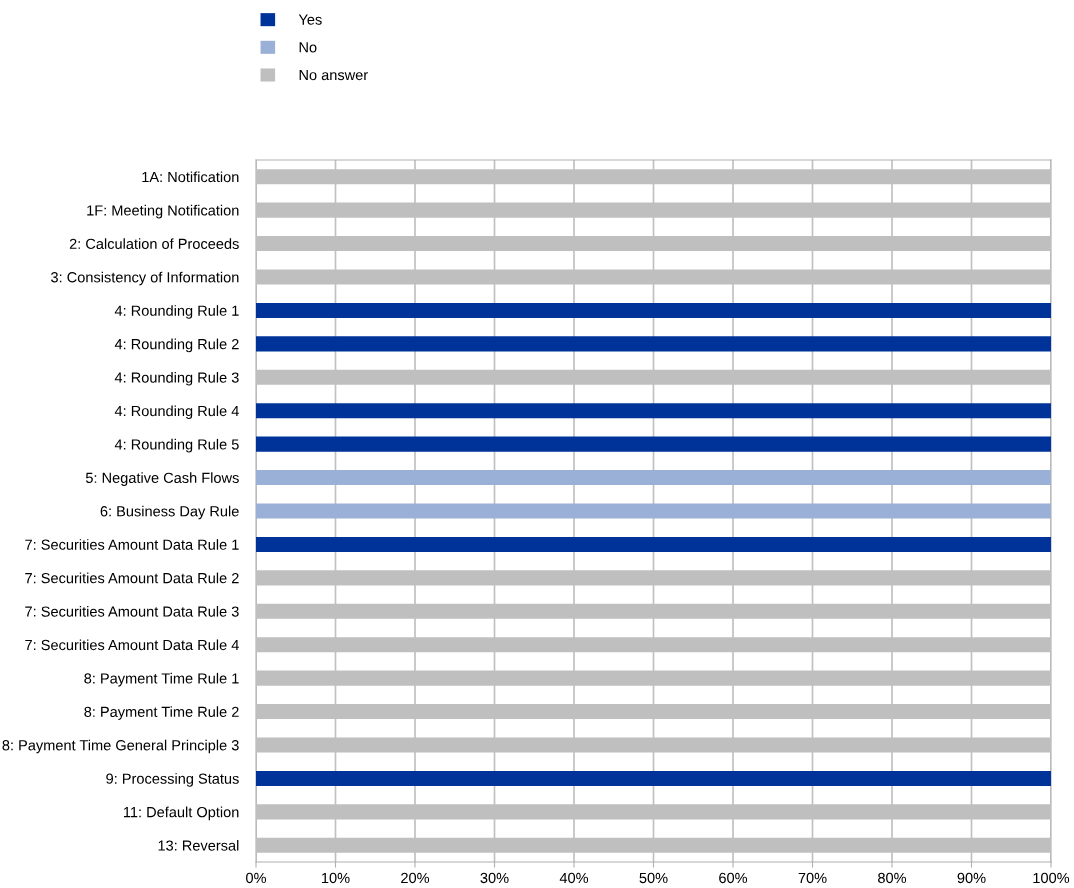  What do you see at coordinates (1051, 878) in the screenshot?
I see `x-tick-label: 100%` at bounding box center [1051, 878].